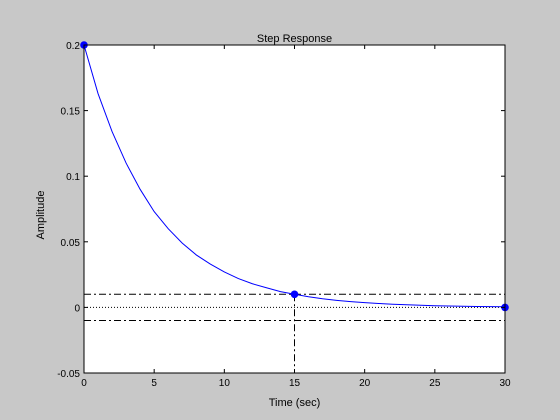 This screenshot has height=420, width=560. I want to click on x-axis-label: Time (sec), so click(295, 403).